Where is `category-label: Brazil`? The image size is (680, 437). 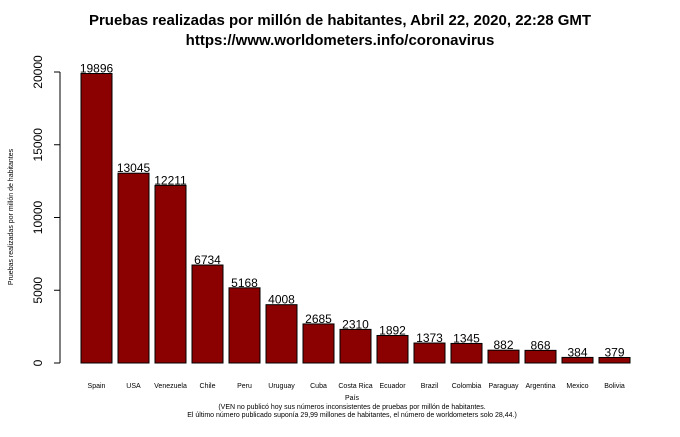 category-label: Brazil is located at coordinates (430, 386).